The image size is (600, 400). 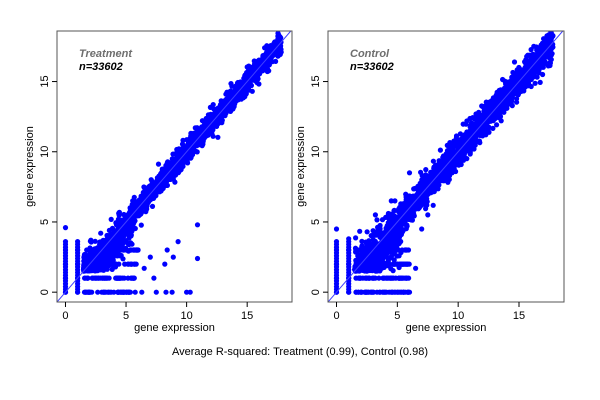 What do you see at coordinates (397, 316) in the screenshot?
I see `x-tick-label: 5` at bounding box center [397, 316].